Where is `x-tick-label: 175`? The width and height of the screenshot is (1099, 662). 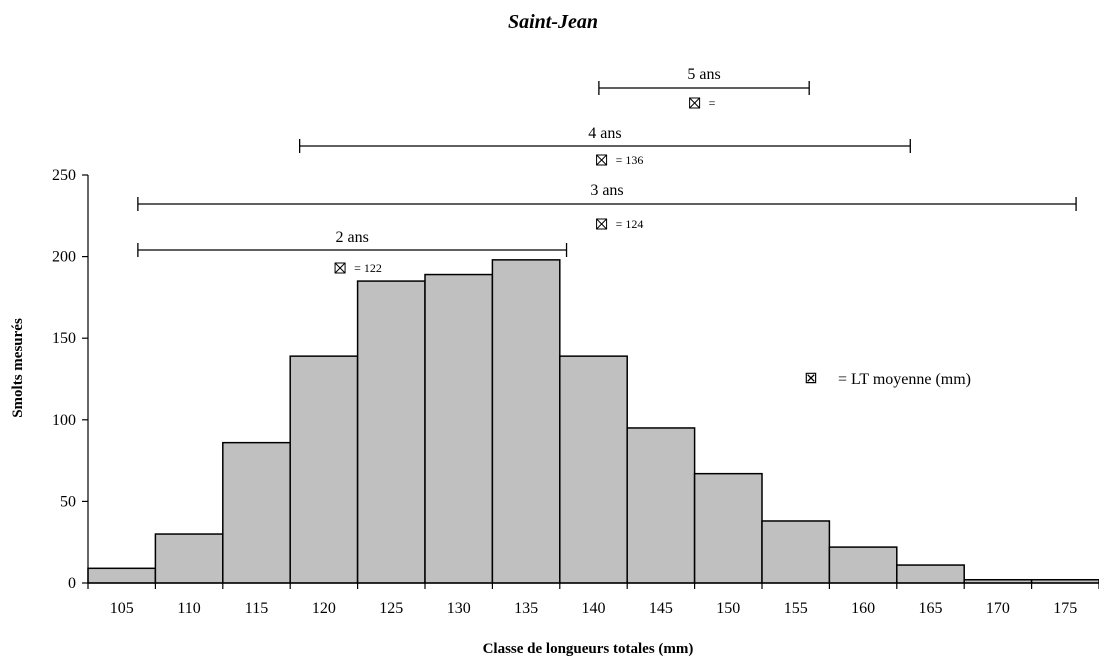
x-tick-label: 175 is located at coordinates (1065, 608).